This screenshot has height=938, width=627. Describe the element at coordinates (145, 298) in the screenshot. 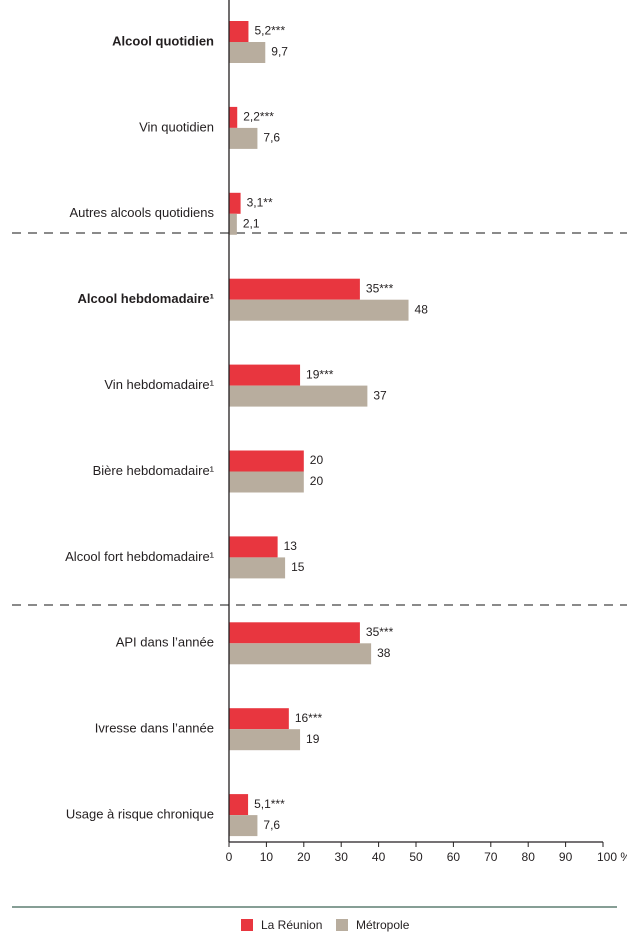

I see `category-label: Alcool hebdomadaire¹` at that location.